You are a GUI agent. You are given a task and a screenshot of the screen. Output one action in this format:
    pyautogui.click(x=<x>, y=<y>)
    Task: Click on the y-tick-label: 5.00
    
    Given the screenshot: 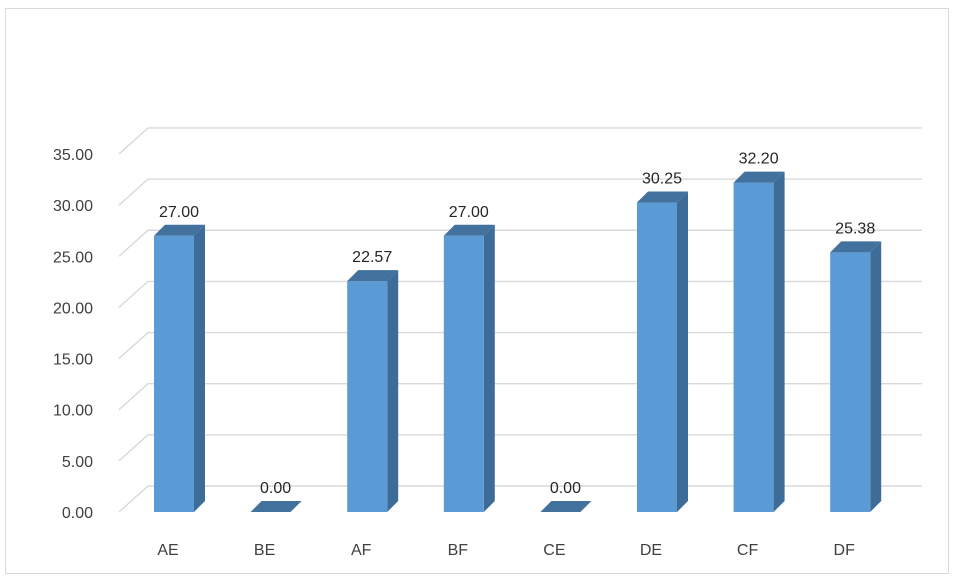 What is the action you would take?
    pyautogui.click(x=77, y=462)
    